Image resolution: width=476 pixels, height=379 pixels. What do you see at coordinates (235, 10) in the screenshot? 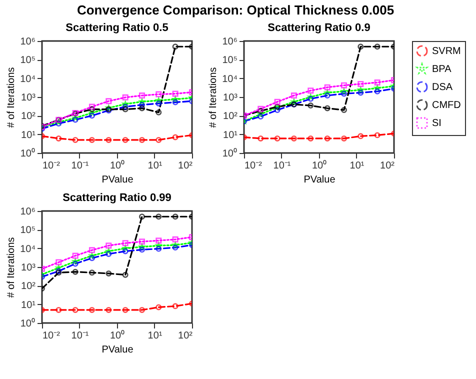
I see `text: Convergence Comparison: Optical Thickness 0.005` at bounding box center [235, 10].